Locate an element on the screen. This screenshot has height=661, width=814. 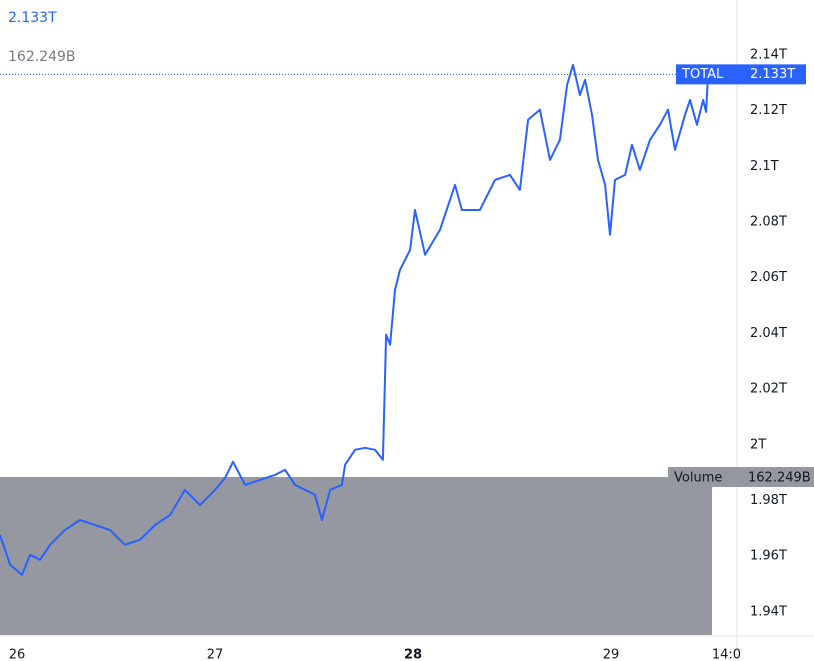
x-tick-label: 26 is located at coordinates (17, 654).